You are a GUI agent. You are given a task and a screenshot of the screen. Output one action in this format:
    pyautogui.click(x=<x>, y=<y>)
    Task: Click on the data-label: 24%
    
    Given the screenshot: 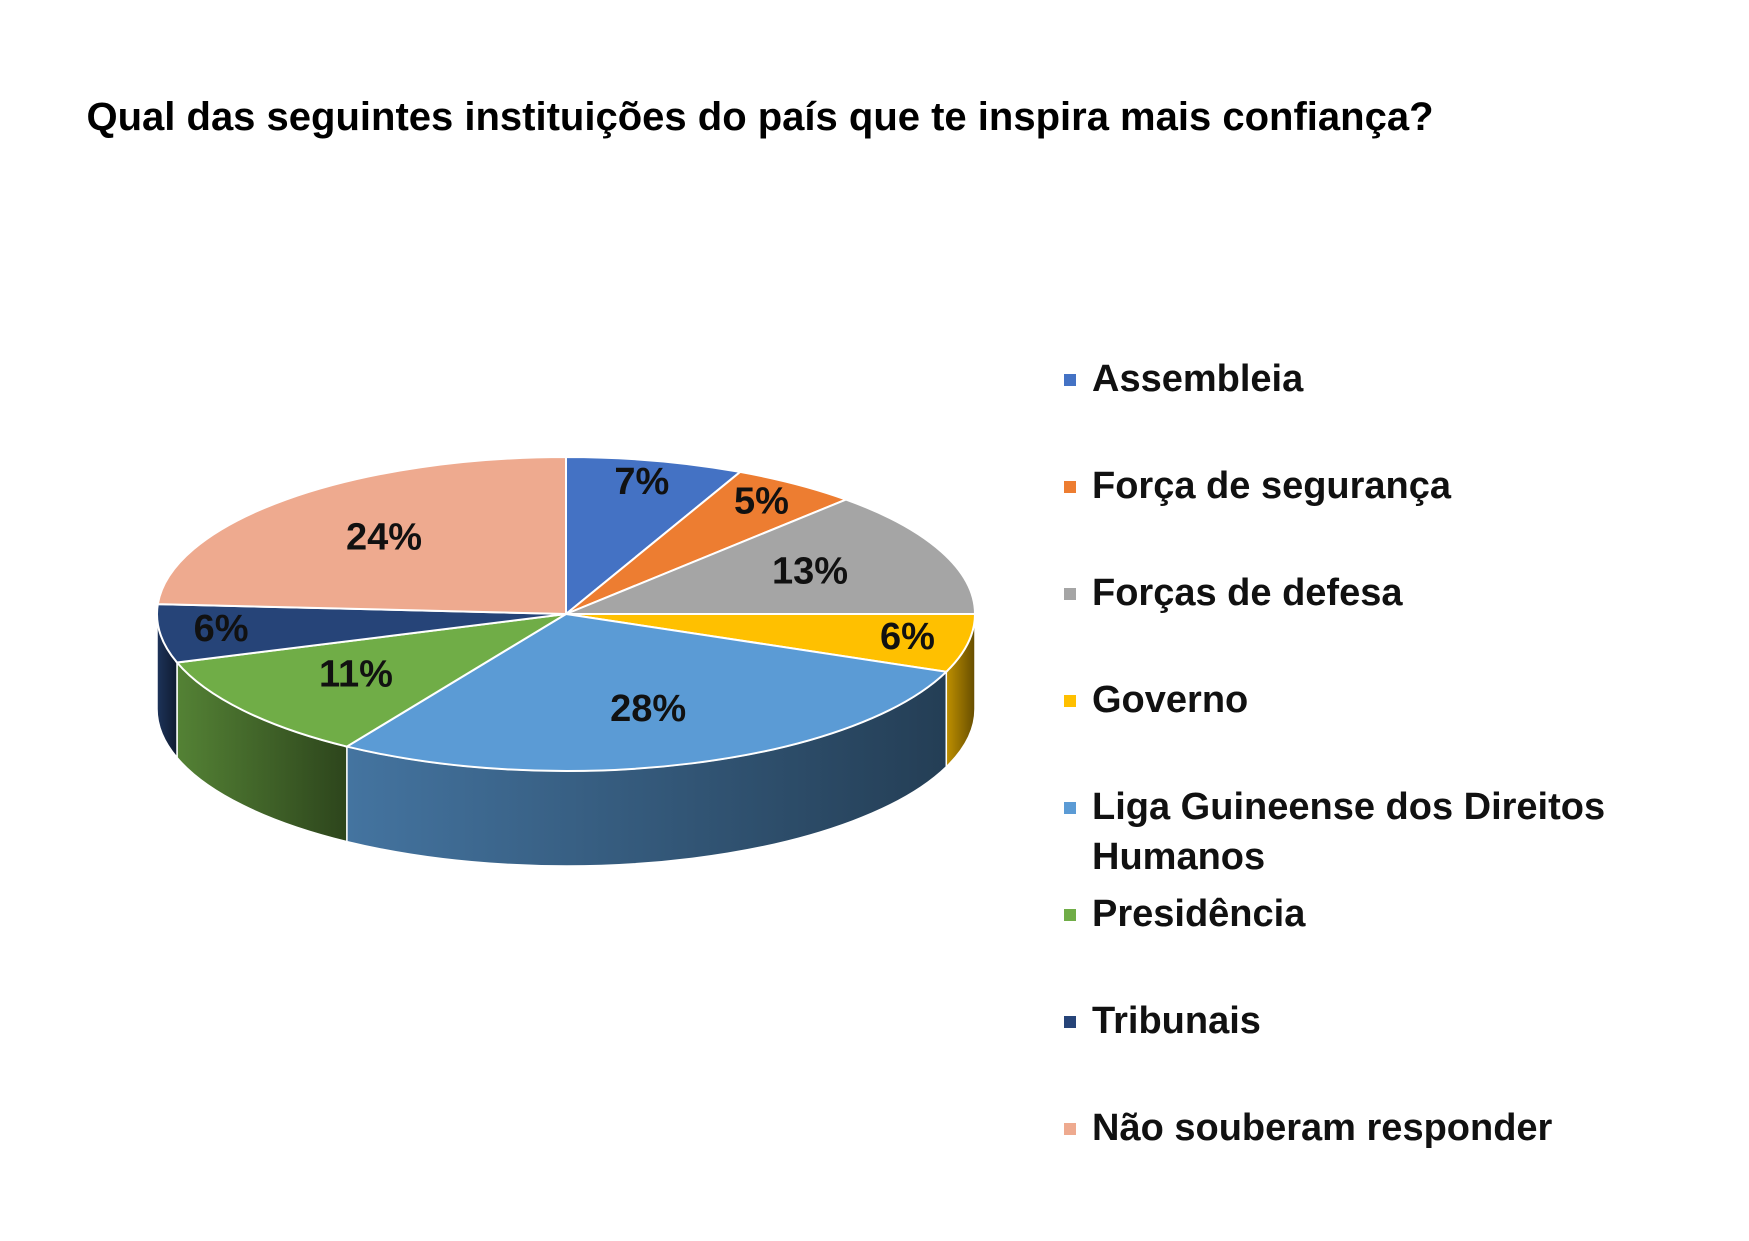 What is the action you would take?
    pyautogui.click(x=384, y=538)
    